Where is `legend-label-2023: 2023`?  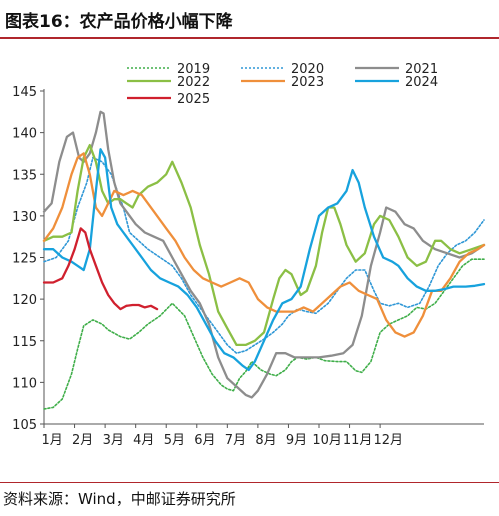 legend-label-2023: 2023 is located at coordinates (307, 82).